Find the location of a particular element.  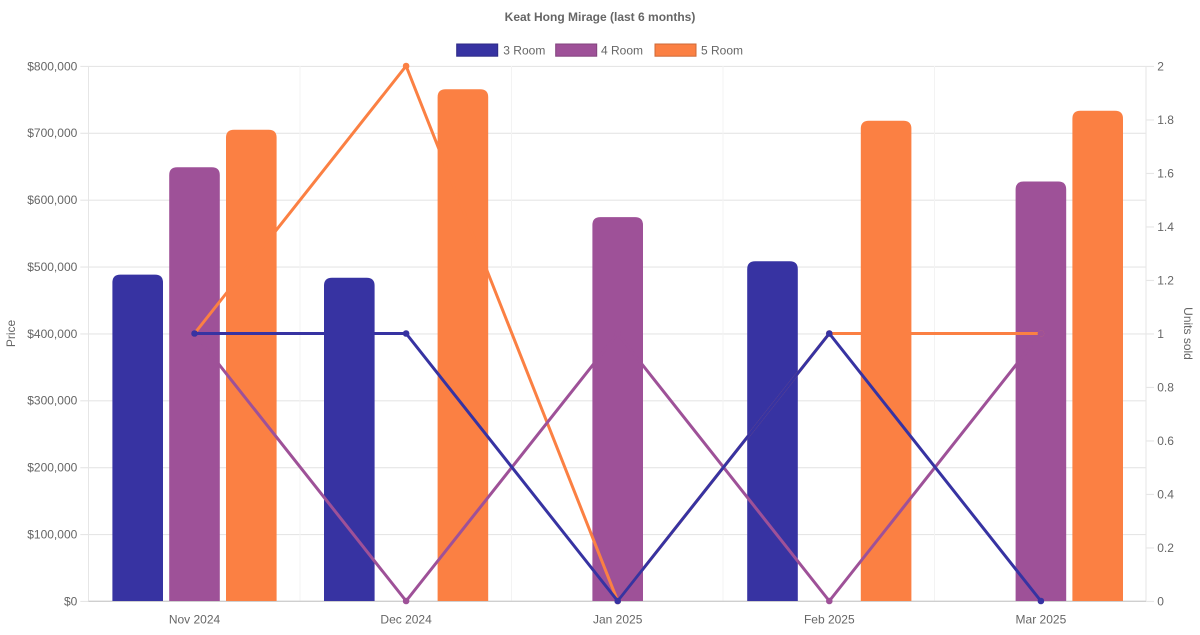

svg-text: $0 is located at coordinates (71, 601).